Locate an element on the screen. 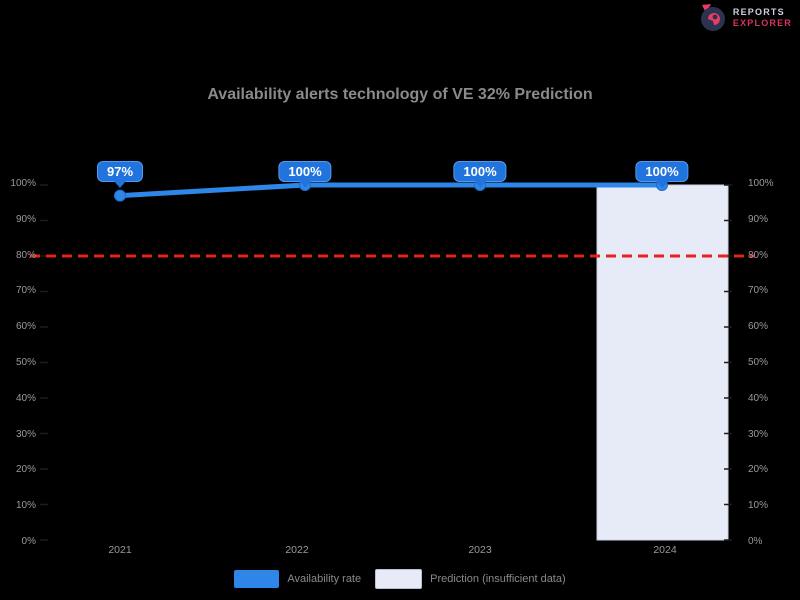  y-tick-label-left: 0% is located at coordinates (28, 541).